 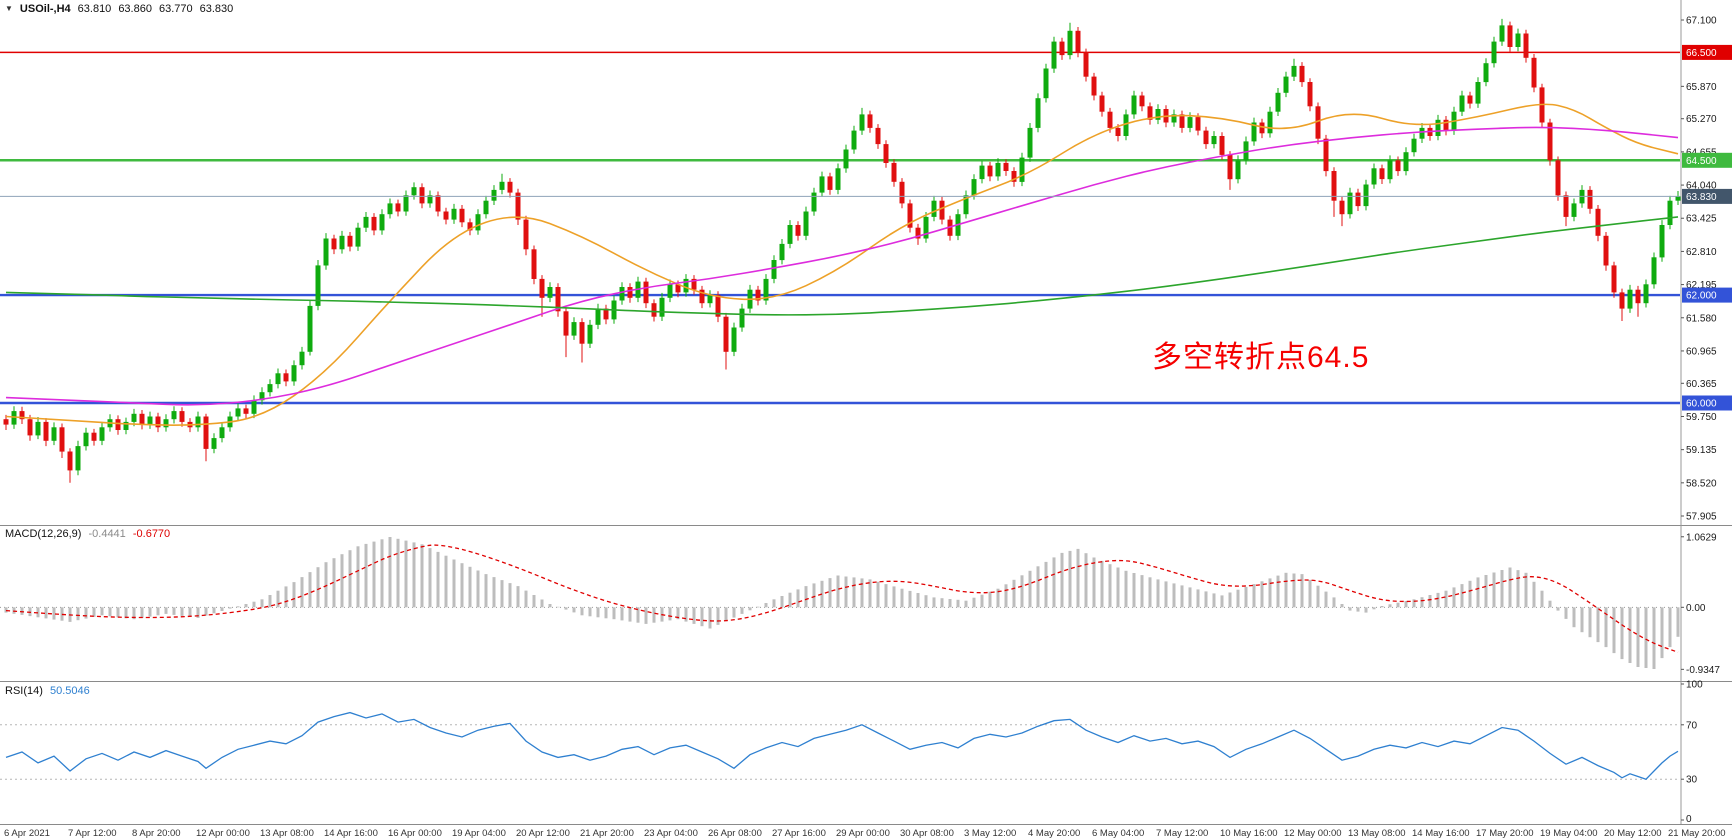 I want to click on svg-text: 30 Apr 08:00, so click(x=927, y=833).